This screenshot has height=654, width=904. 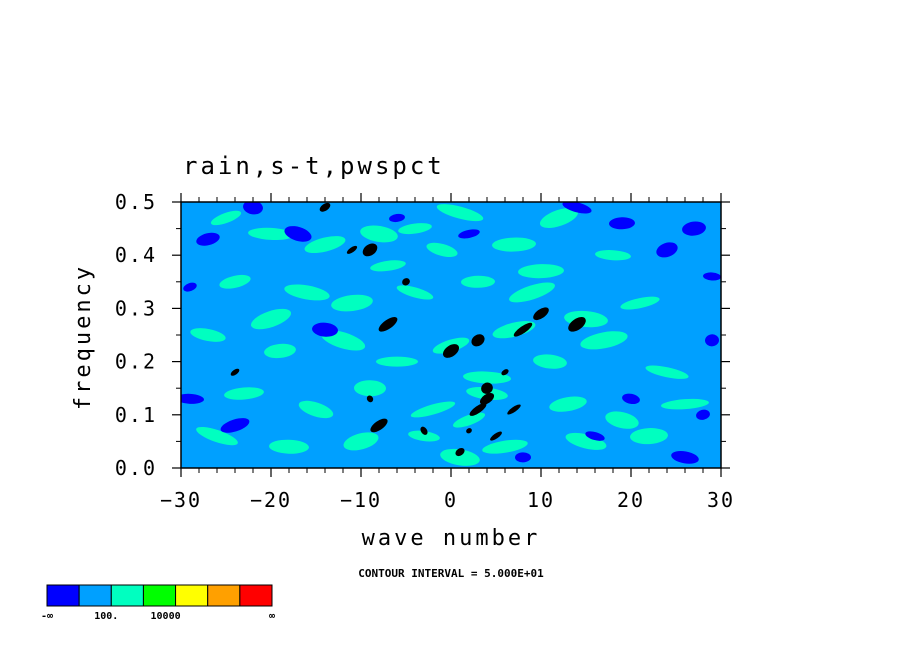 What do you see at coordinates (136, 468) in the screenshot?
I see `y-tick-label: 0.0` at bounding box center [136, 468].